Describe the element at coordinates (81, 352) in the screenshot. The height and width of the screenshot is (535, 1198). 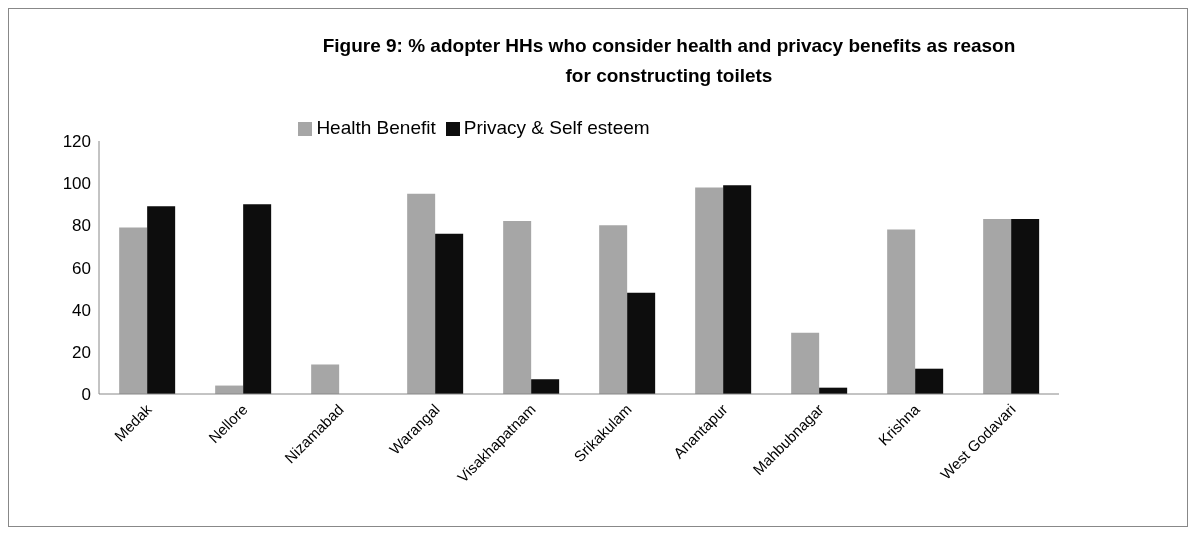
I see `y-tick-label: 20` at that location.